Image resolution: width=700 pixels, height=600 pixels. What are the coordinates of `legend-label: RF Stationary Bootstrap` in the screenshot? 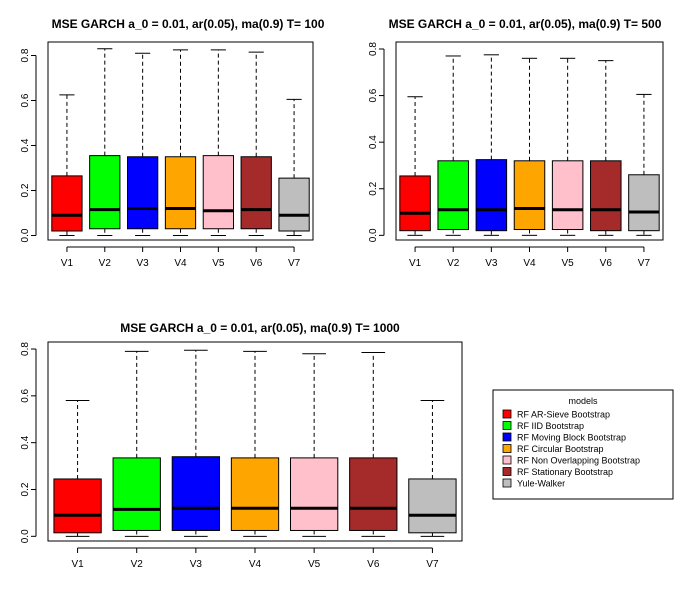 It's located at (565, 472).